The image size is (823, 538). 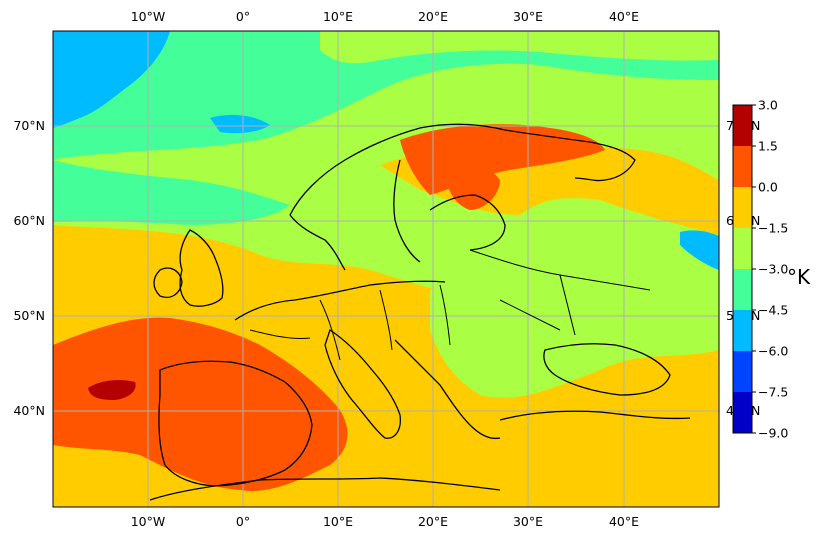 What do you see at coordinates (385, 16) in the screenshot?
I see `lon-ticks-top: 10°W 0° 10°E 20°E 30°E 40°E` at bounding box center [385, 16].